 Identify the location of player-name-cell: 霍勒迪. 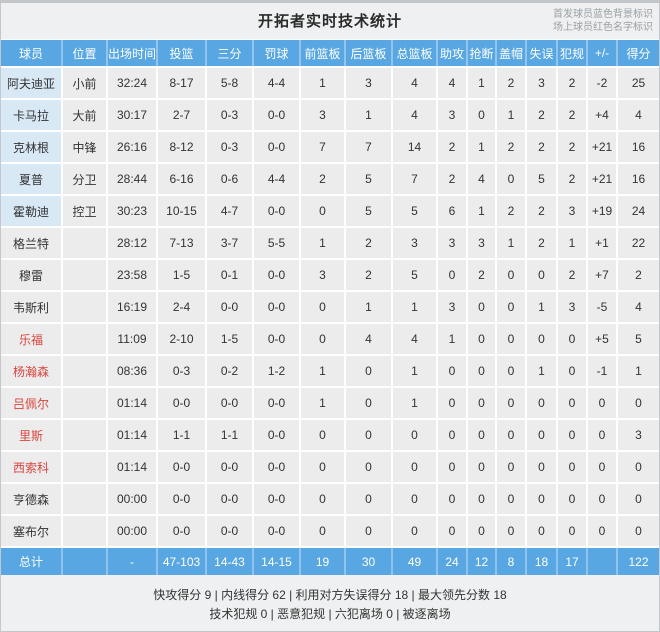
(31, 211).